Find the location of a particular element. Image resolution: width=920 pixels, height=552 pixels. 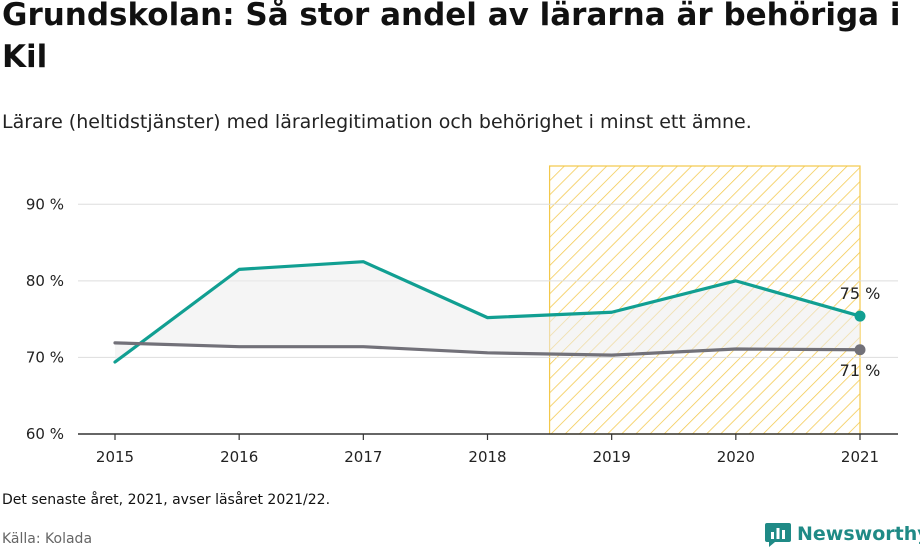

end-value-label: 75 % is located at coordinates (860, 293).